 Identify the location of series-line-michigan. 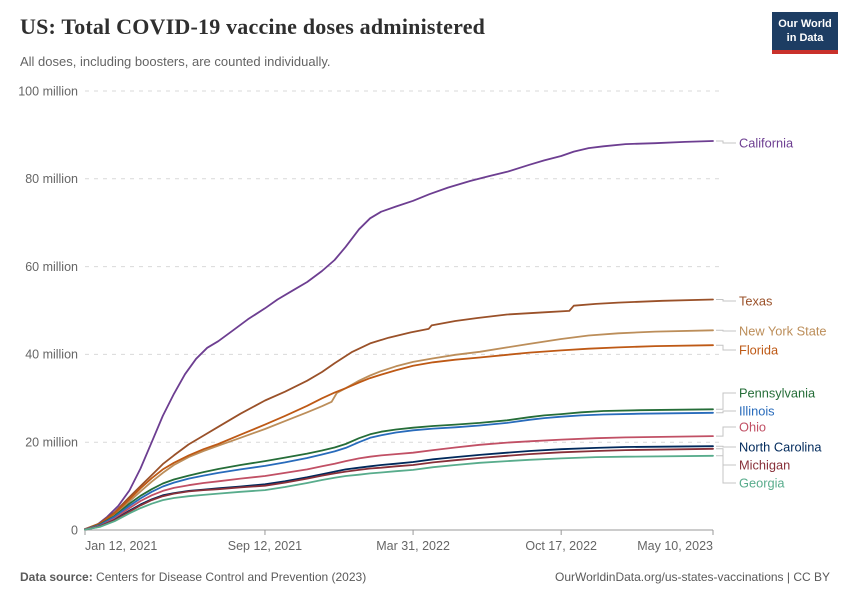
(399, 489).